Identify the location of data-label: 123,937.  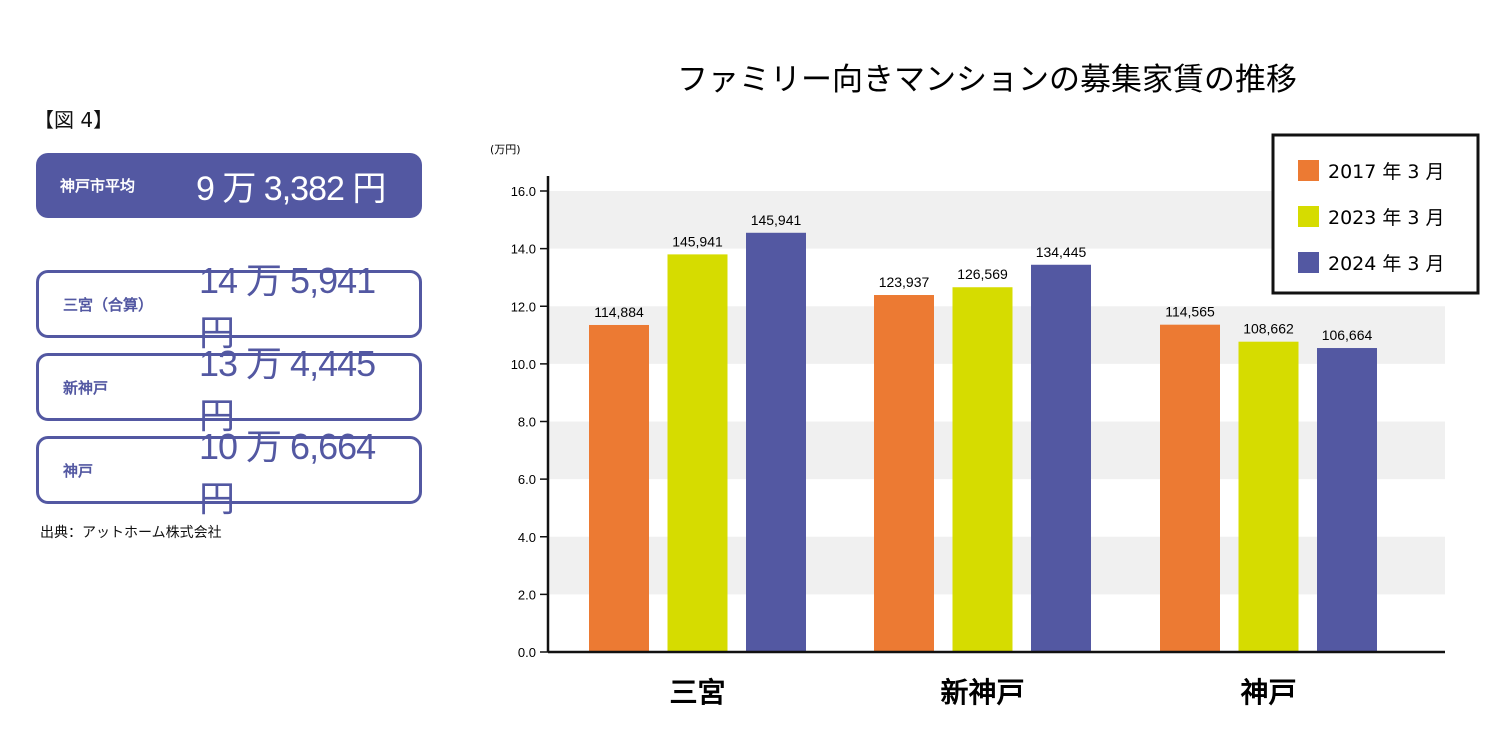
(904, 282).